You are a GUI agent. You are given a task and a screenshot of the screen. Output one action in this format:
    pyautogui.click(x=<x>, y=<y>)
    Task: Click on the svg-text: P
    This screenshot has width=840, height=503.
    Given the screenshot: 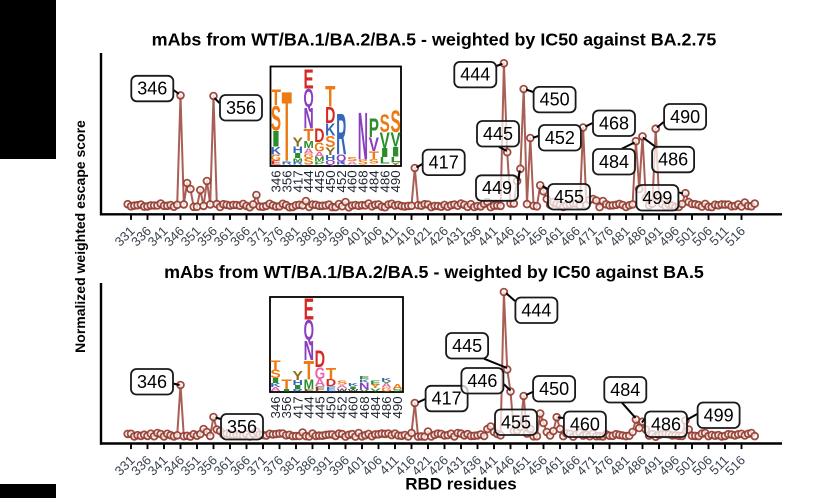 What is the action you would take?
    pyautogui.click(x=374, y=127)
    